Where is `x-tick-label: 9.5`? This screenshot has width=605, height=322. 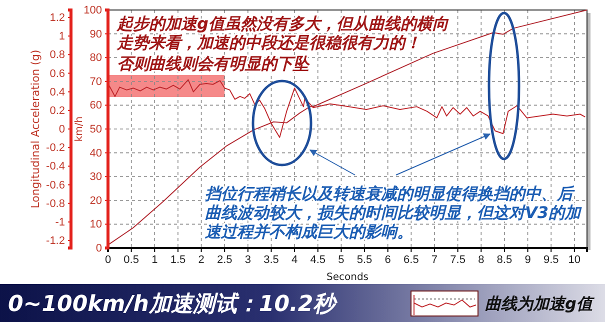 x-tick-label: 9.5 is located at coordinates (551, 260).